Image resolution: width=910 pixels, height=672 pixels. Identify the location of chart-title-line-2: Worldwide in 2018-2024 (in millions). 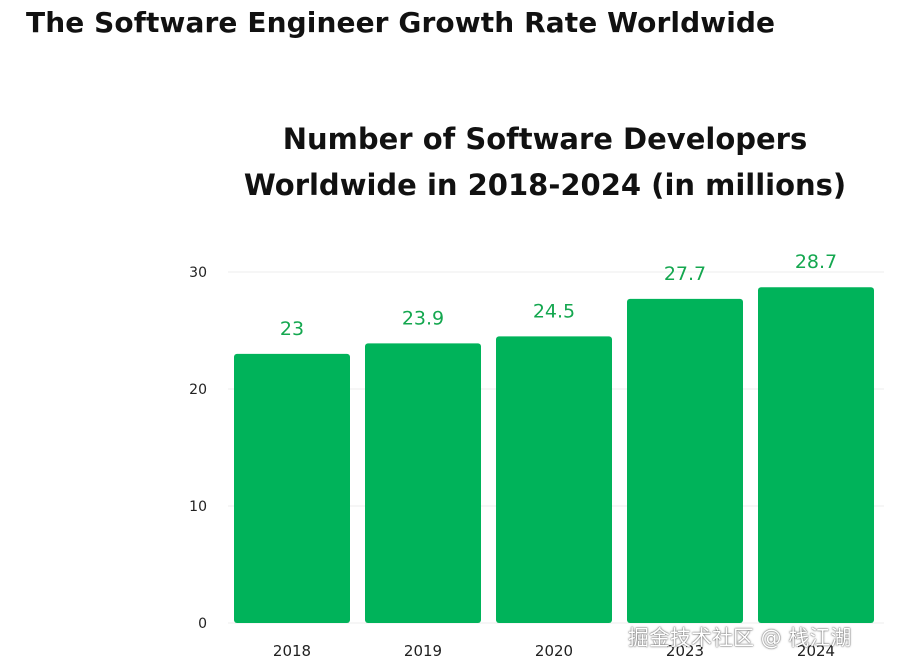
(545, 185).